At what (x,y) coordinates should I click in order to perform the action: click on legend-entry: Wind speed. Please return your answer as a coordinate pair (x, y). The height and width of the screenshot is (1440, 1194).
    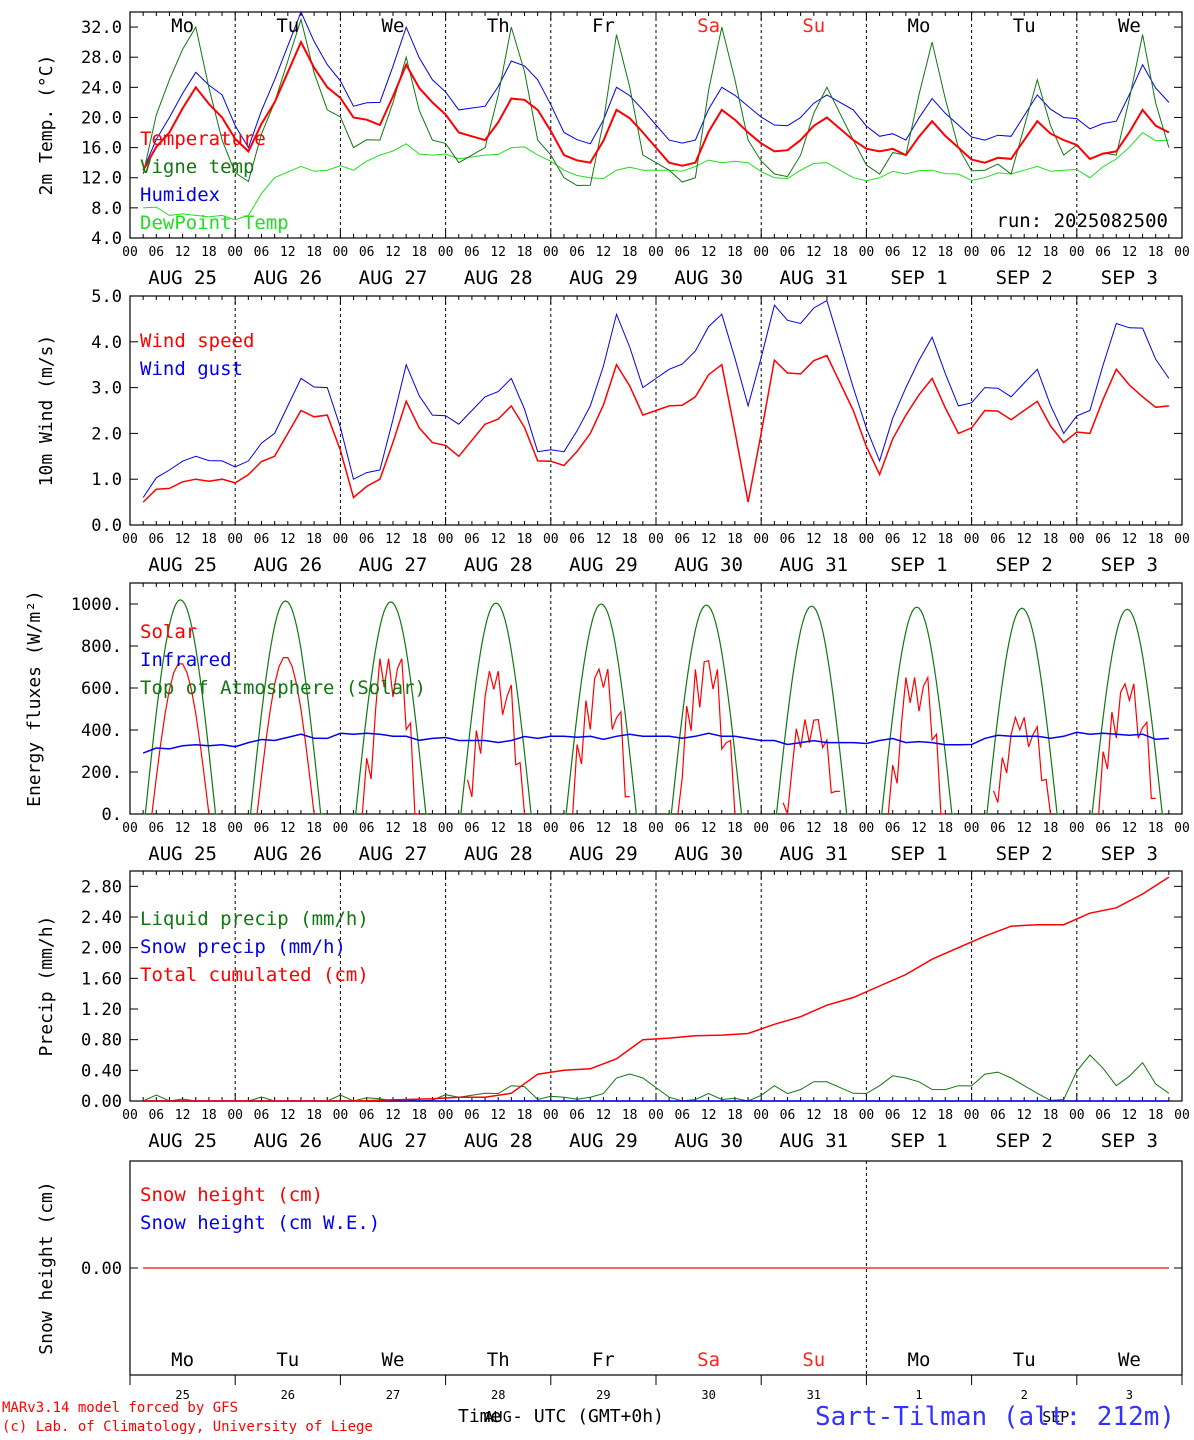
    Looking at the image, I should click on (197, 341).